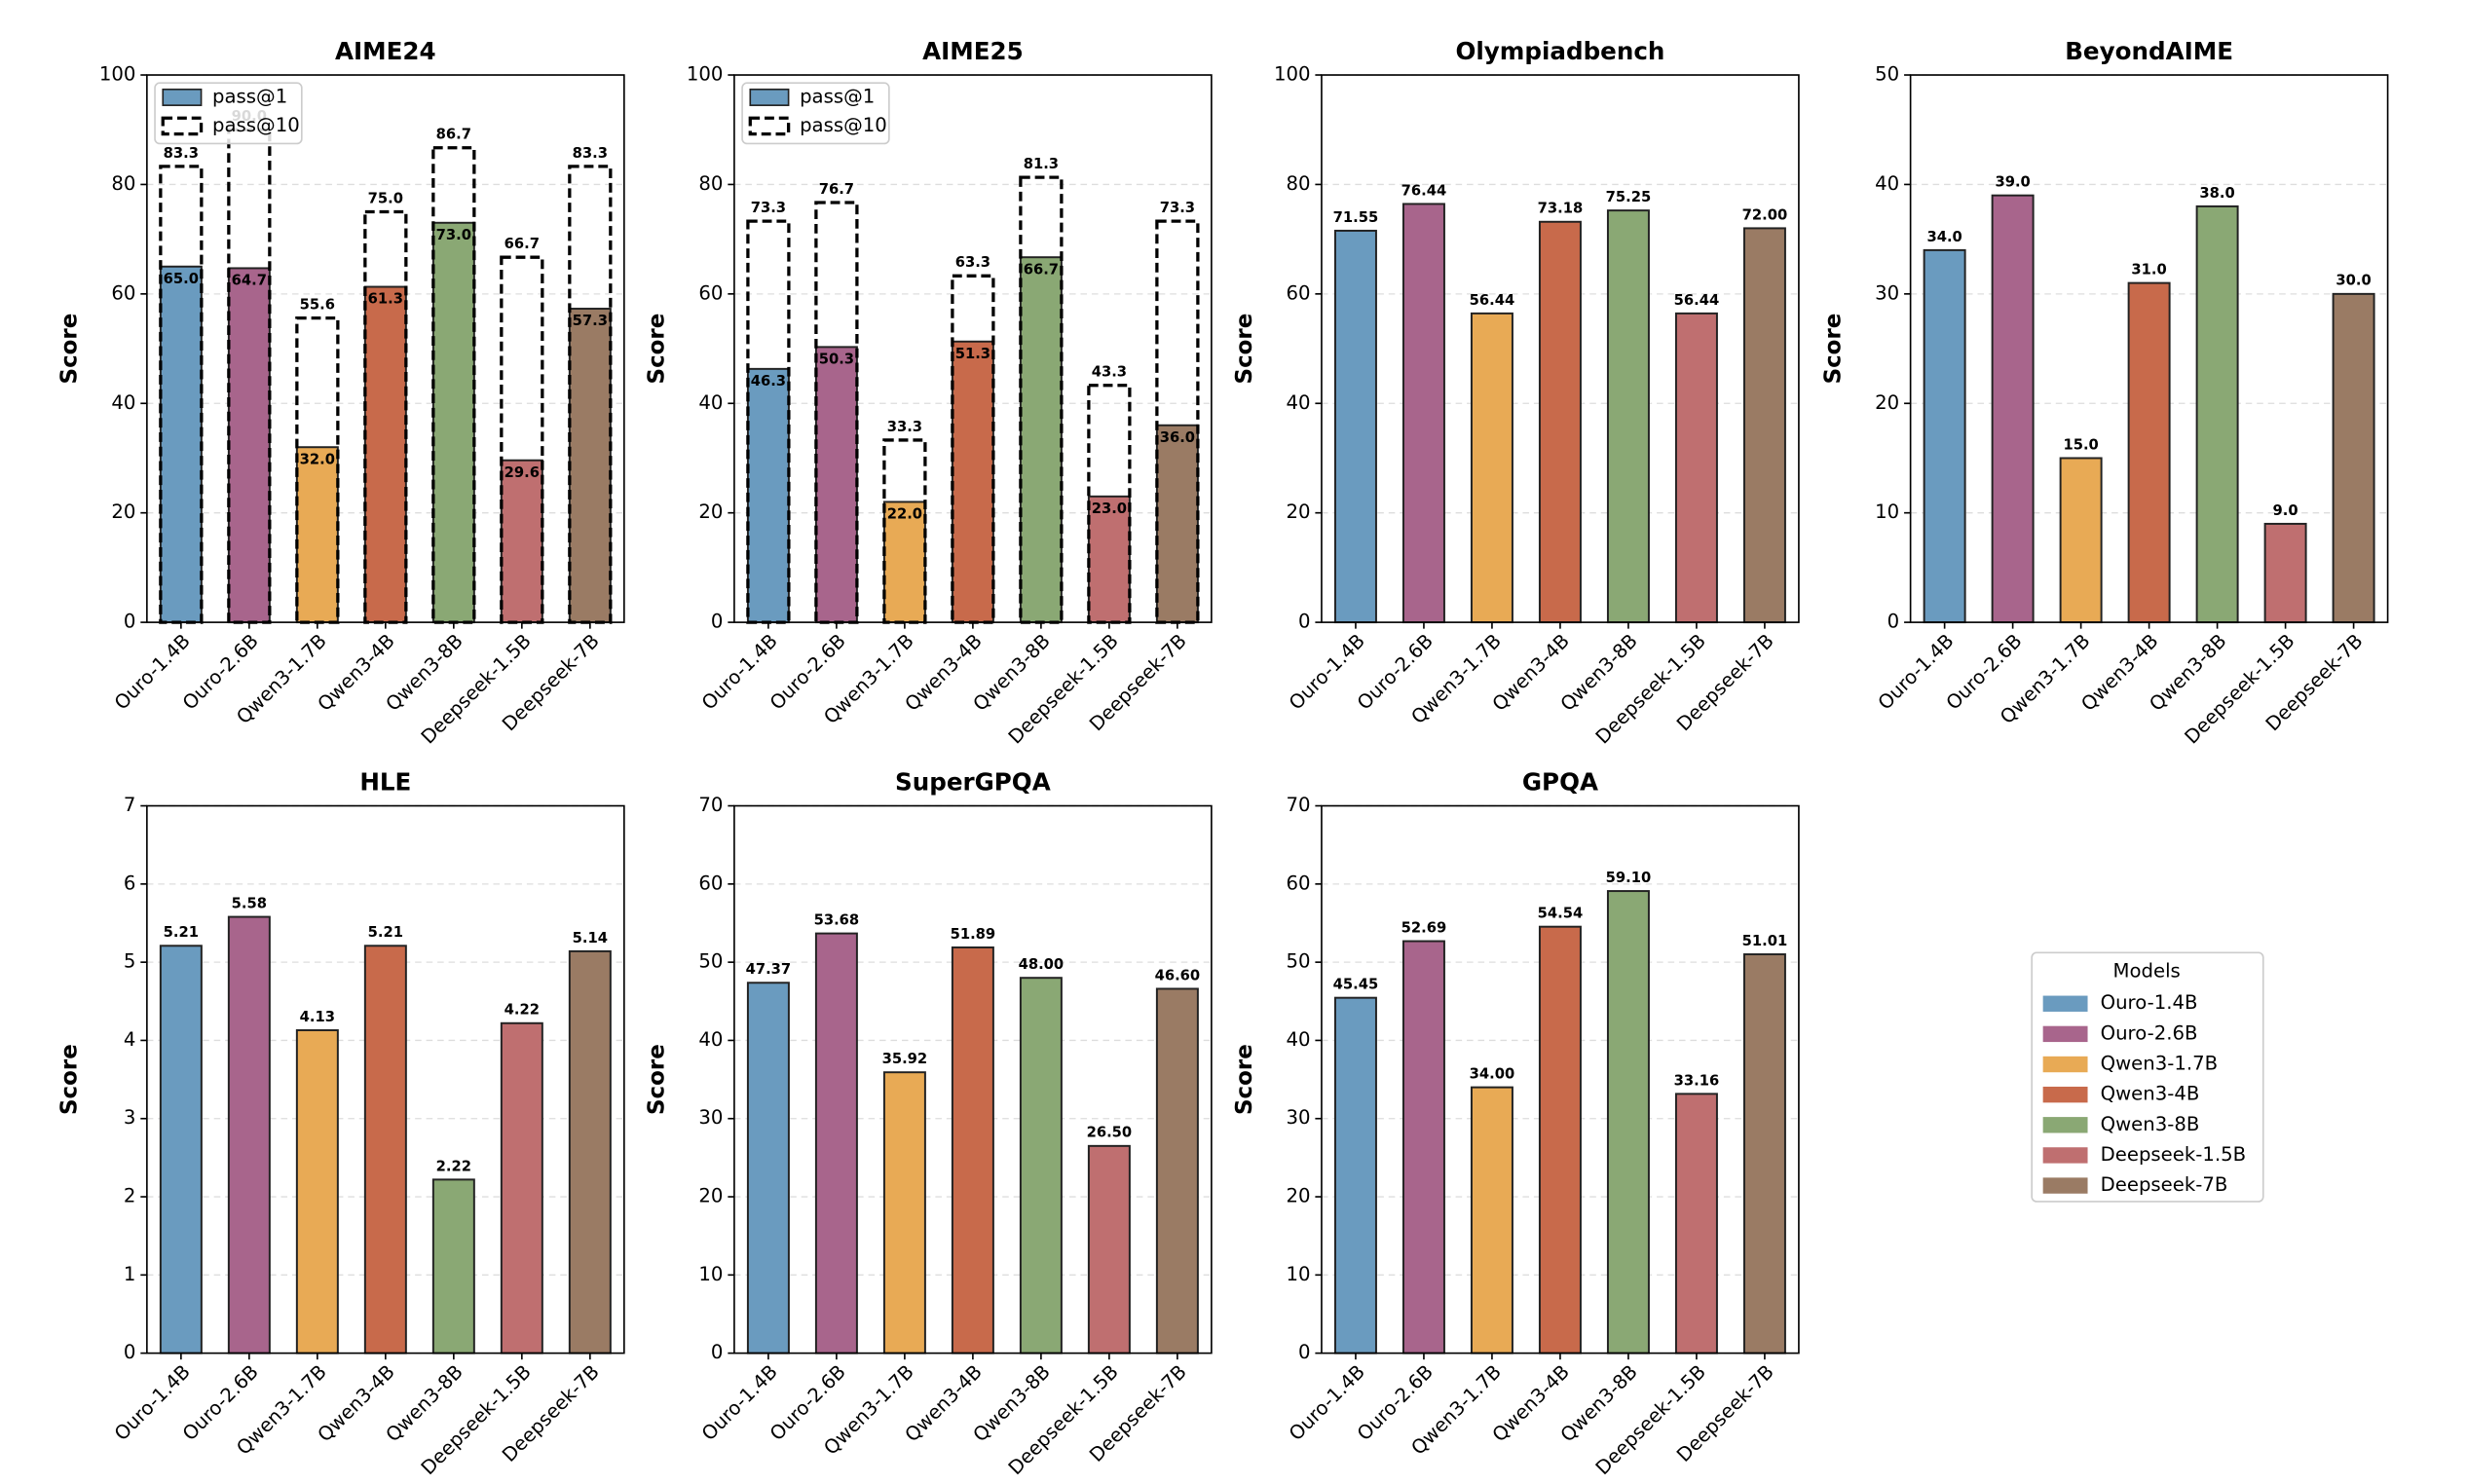  What do you see at coordinates (130, 883) in the screenshot?
I see `y-tick-label: 6` at bounding box center [130, 883].